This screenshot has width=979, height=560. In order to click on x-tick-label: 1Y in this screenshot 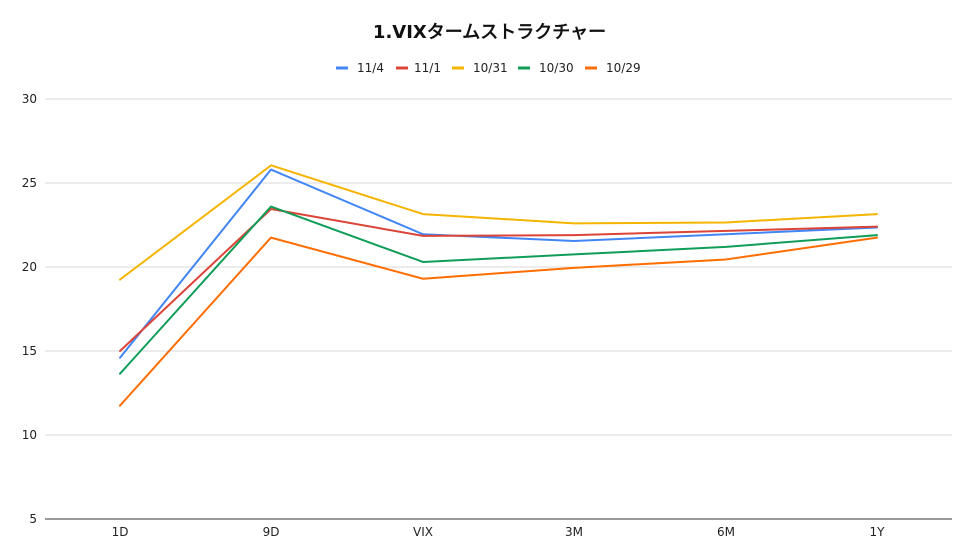, I will do `click(878, 532)`.